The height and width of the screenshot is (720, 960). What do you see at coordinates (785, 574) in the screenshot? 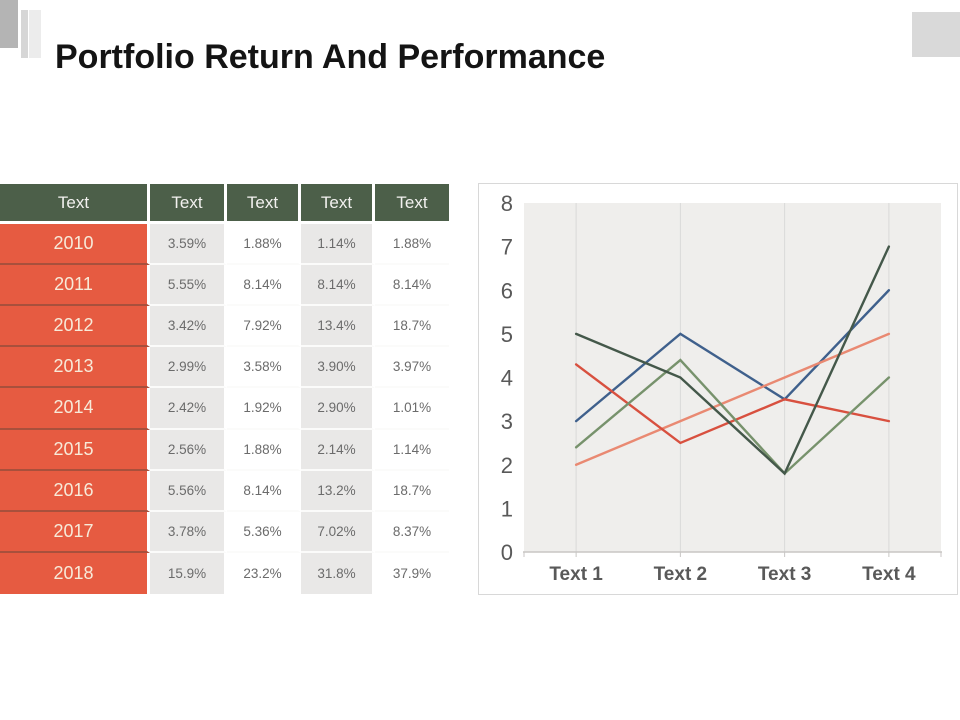
I see `x-axis-category-label: Text 3` at bounding box center [785, 574].